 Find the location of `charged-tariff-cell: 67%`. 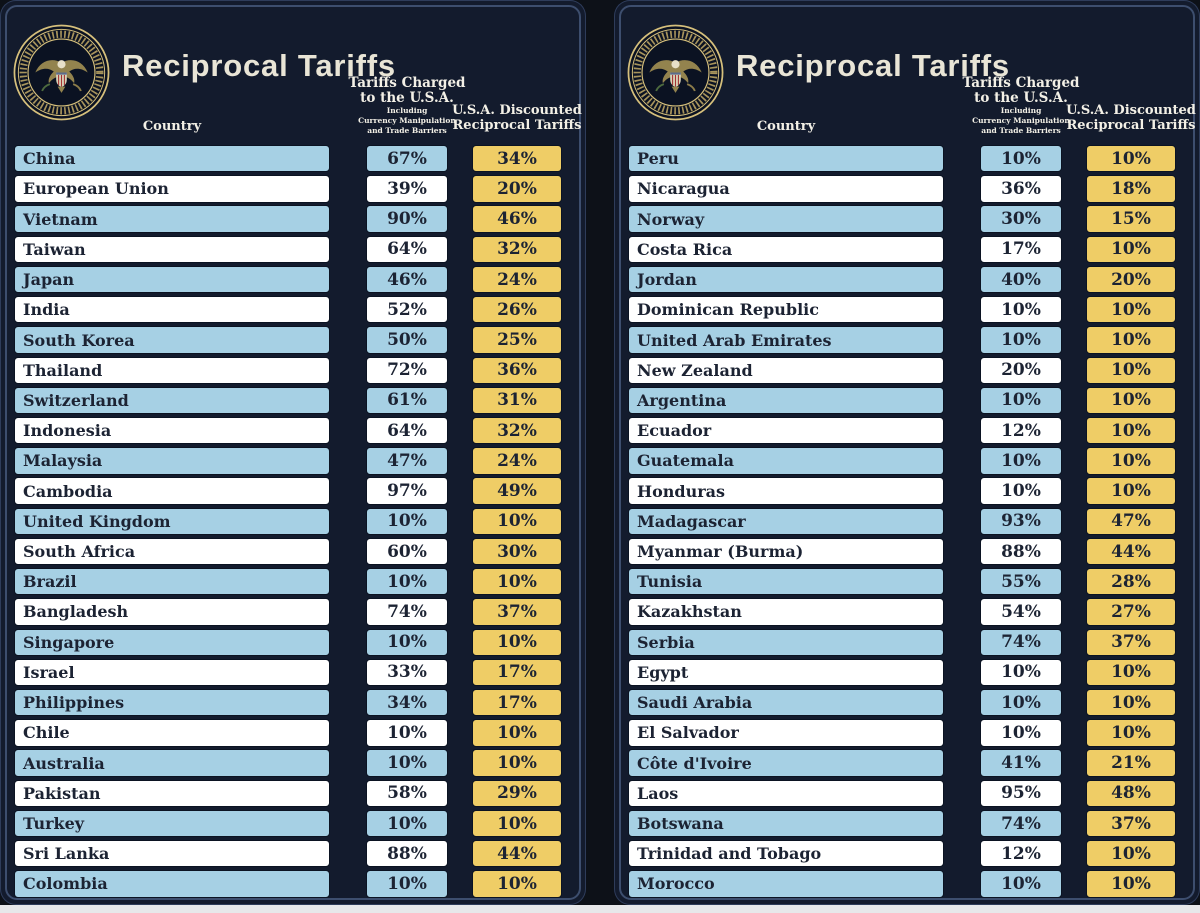

charged-tariff-cell: 67% is located at coordinates (407, 159).